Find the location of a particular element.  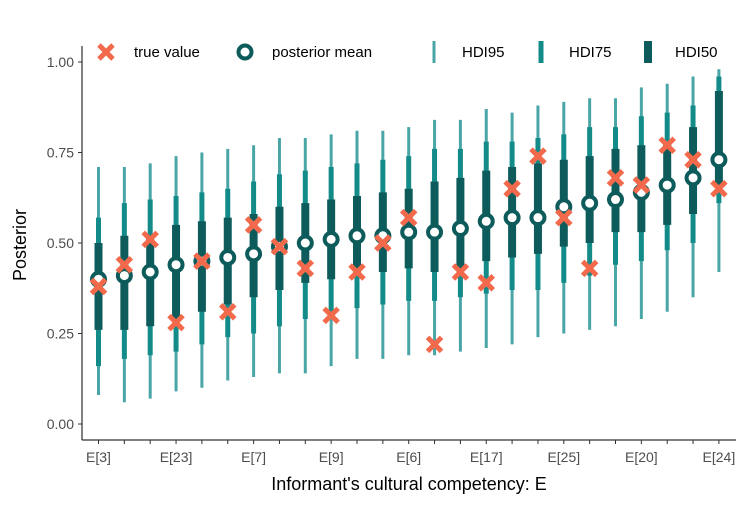

legend-label-mean: posterior mean is located at coordinates (322, 52).